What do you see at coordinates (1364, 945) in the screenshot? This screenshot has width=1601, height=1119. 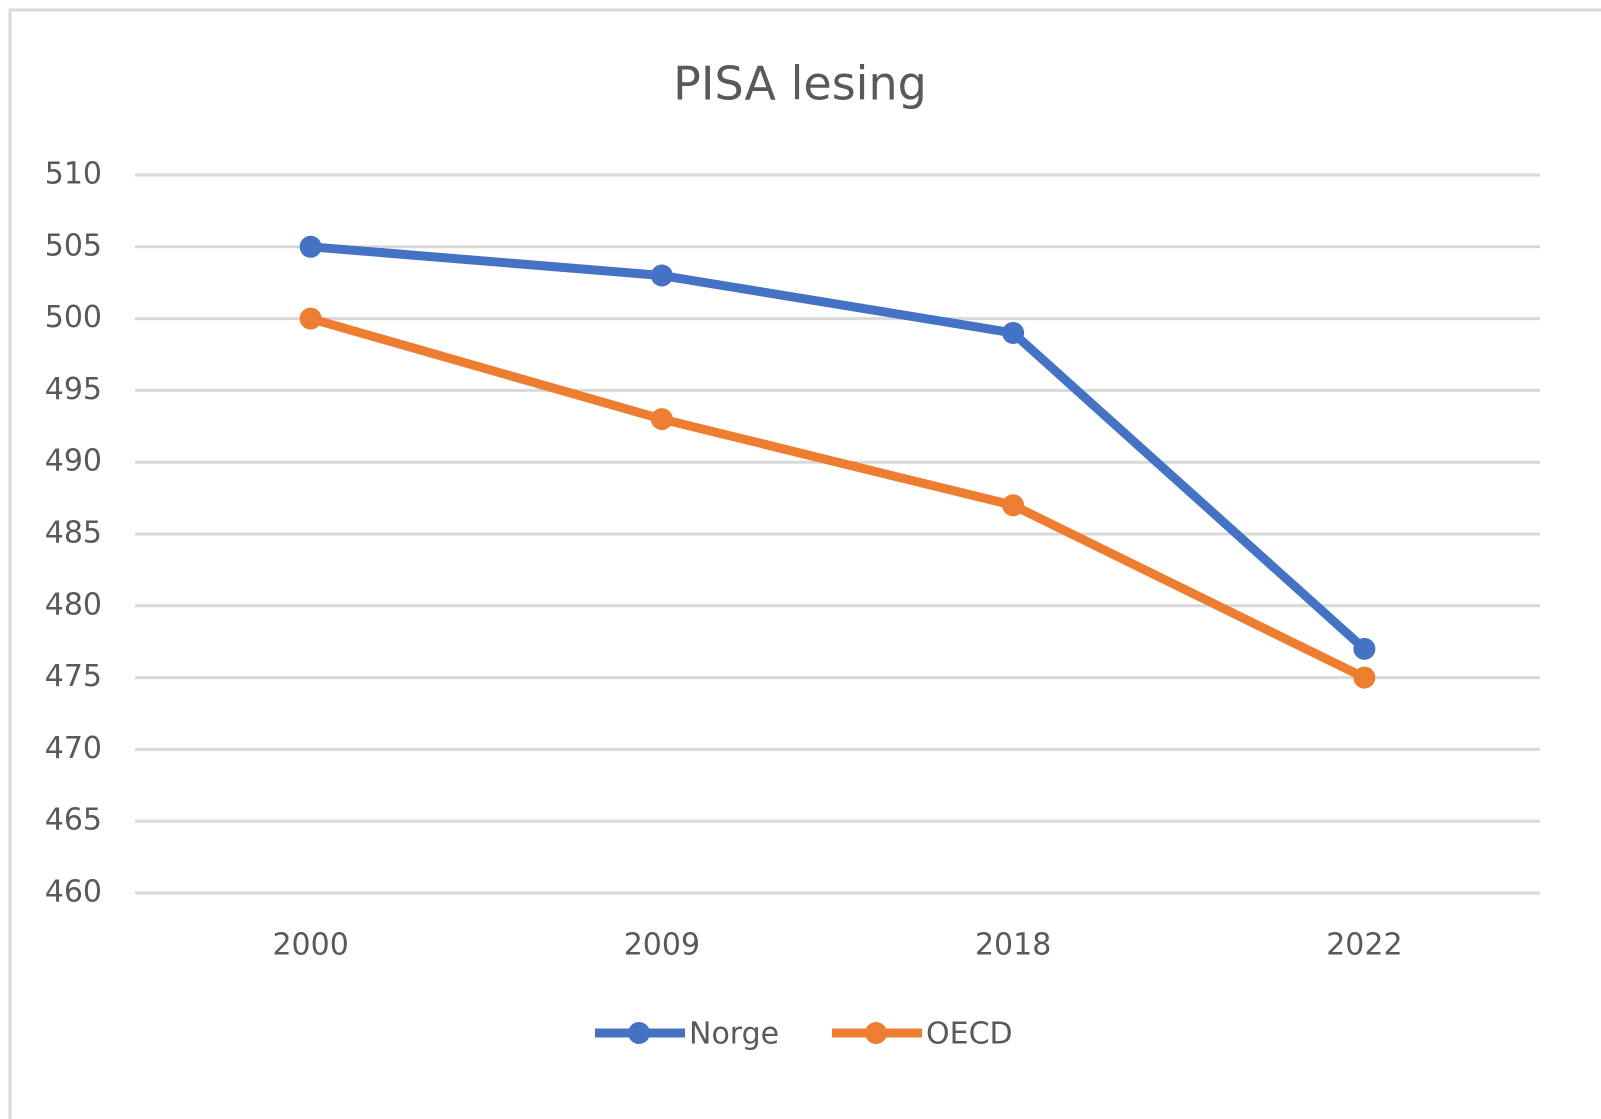 I see `x-tick-label: 2022` at bounding box center [1364, 945].